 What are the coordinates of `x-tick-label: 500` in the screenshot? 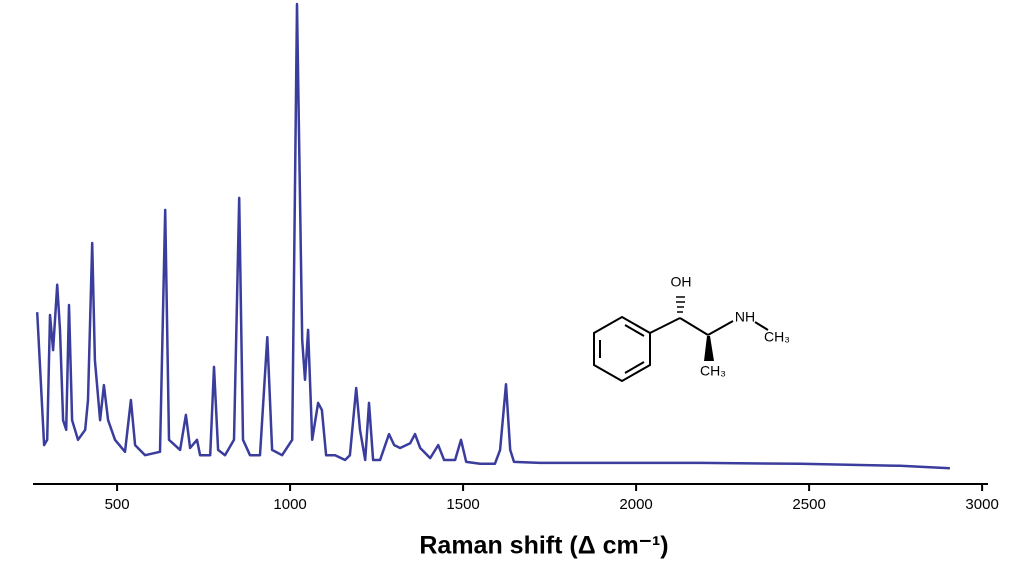 It's located at (117, 504).